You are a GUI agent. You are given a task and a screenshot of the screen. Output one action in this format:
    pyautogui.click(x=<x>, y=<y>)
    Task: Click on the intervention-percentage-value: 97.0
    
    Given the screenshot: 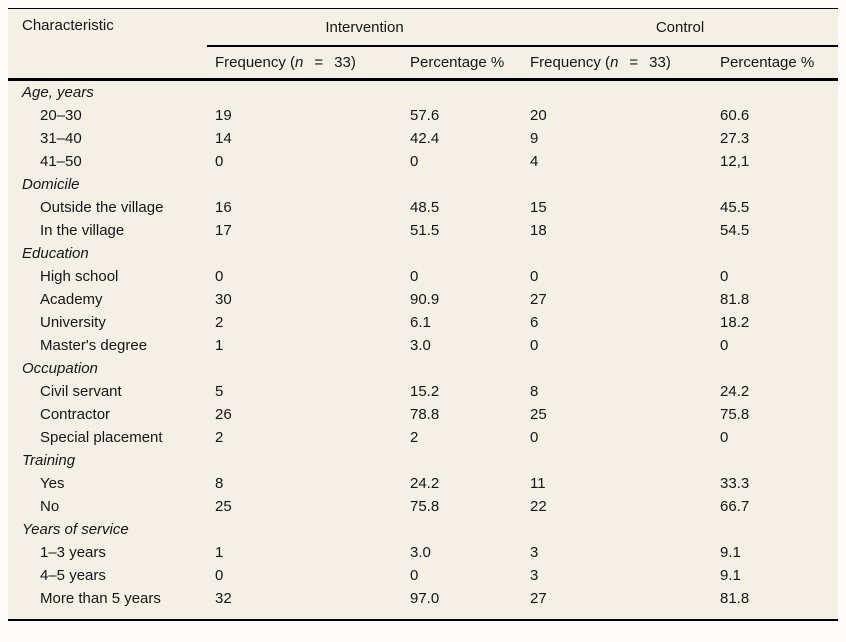 What is the action you would take?
    pyautogui.click(x=425, y=598)
    